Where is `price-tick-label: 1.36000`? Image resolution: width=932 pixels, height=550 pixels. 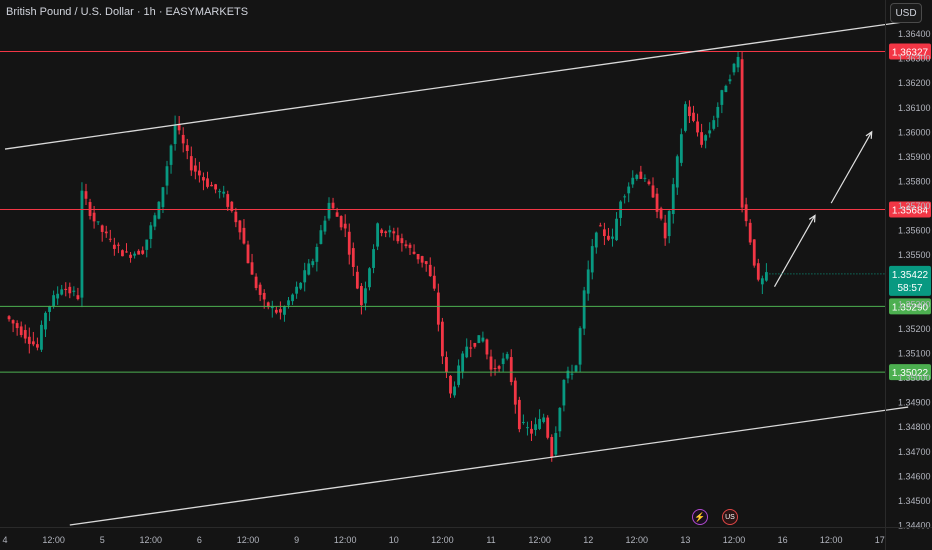
price-tick-label: 1.36000 is located at coordinates (914, 132).